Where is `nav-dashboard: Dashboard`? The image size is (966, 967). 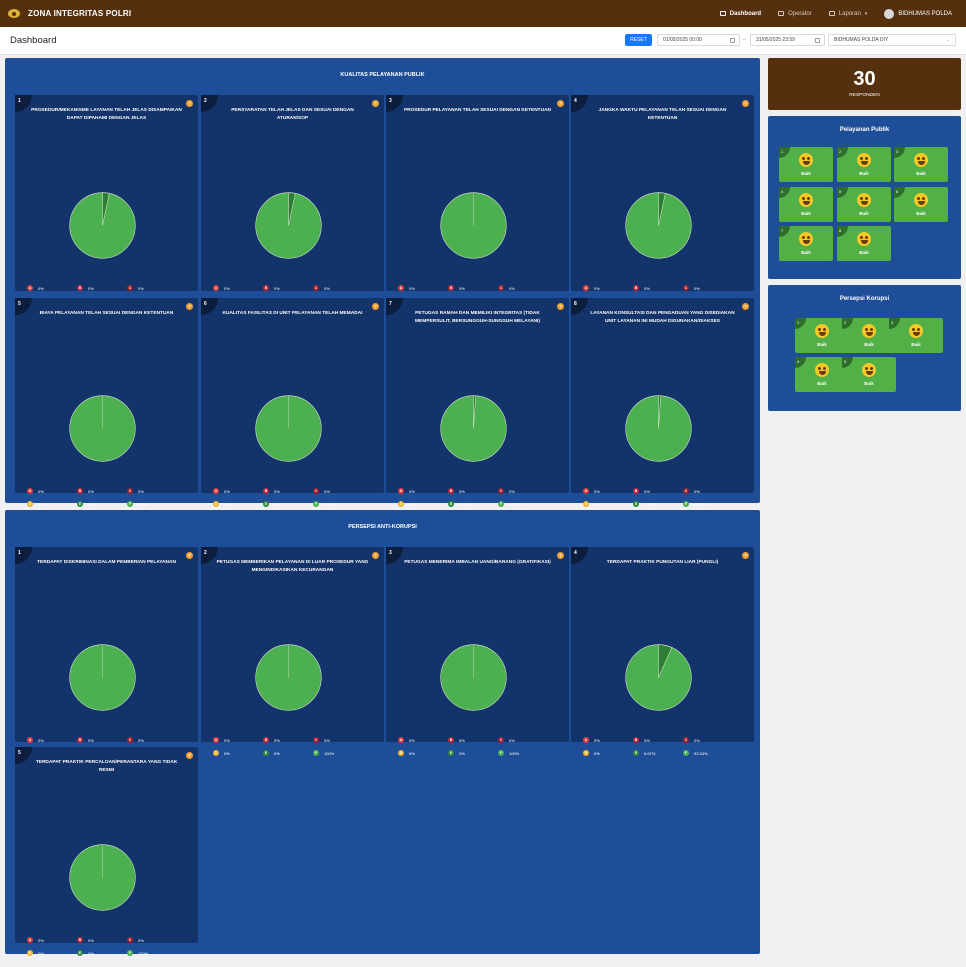
nav-dashboard: Dashboard is located at coordinates (740, 14).